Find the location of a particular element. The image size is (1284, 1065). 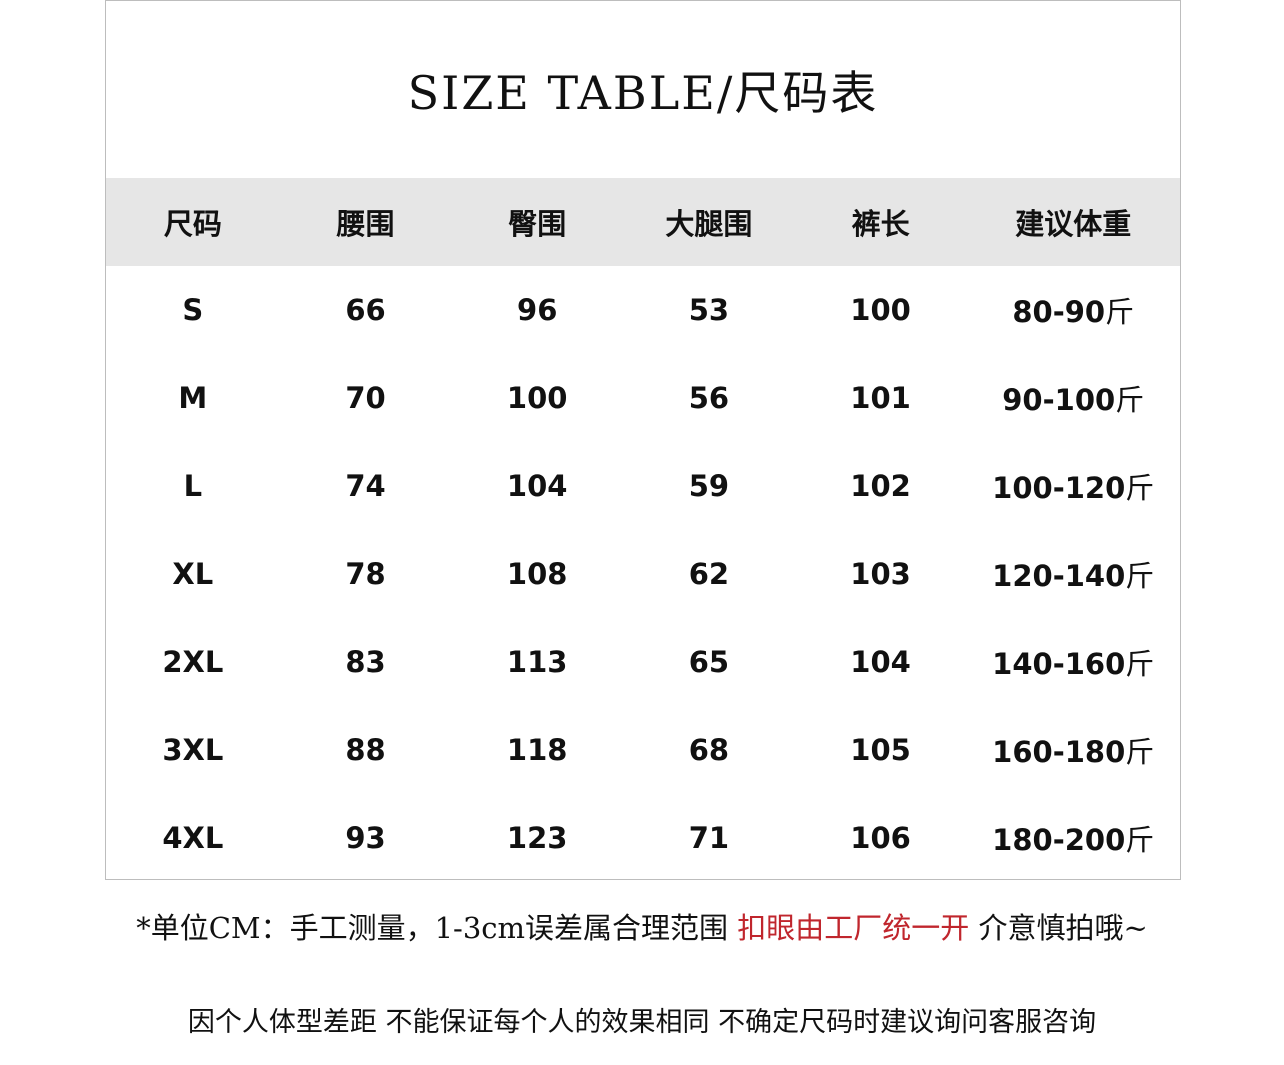

table-cell: L is located at coordinates (193, 486).